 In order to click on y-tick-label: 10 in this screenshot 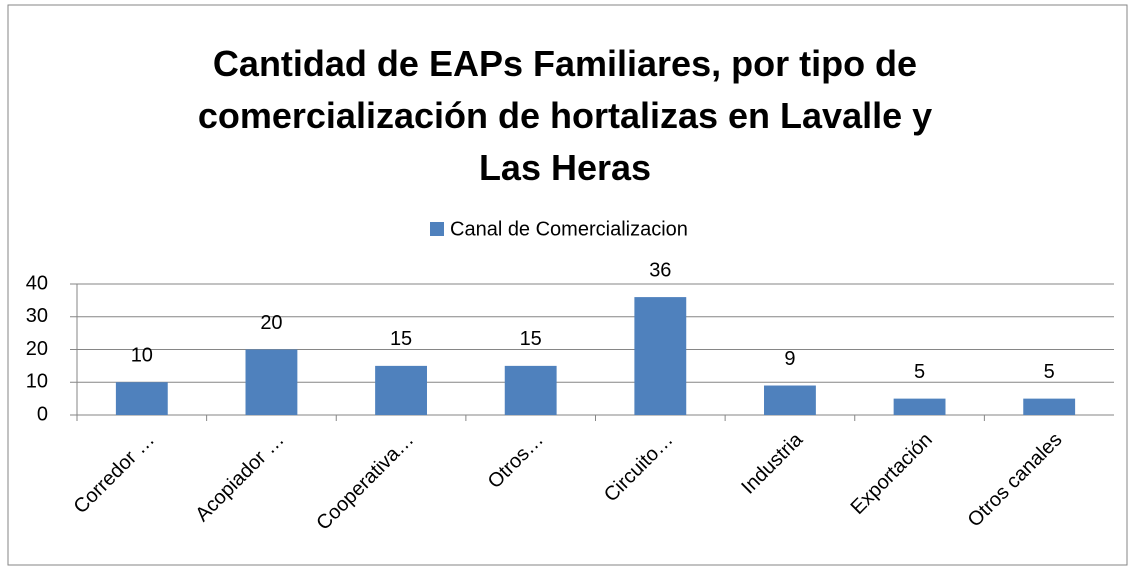, I will do `click(37, 382)`.